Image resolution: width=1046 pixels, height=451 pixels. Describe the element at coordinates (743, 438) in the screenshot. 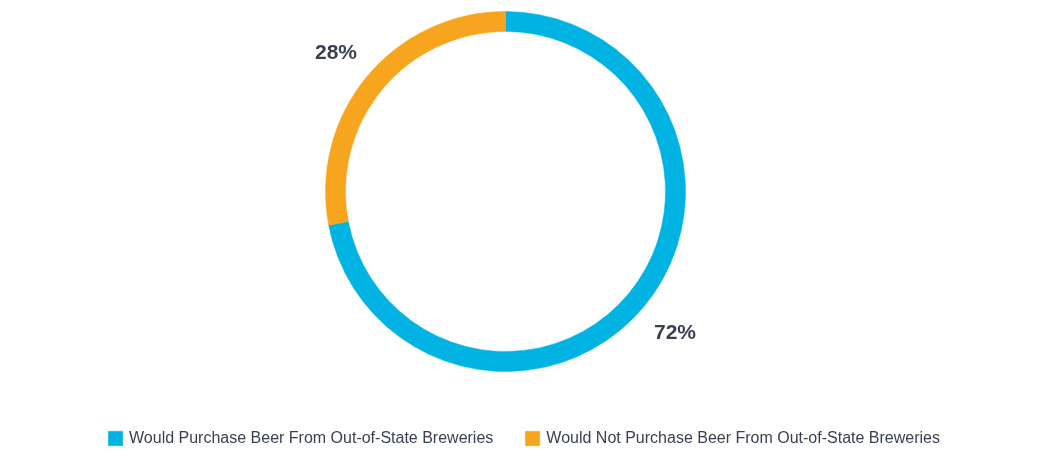

I see `legend-label: Would Not Purchase Beer From Out-of-State Breweries` at that location.